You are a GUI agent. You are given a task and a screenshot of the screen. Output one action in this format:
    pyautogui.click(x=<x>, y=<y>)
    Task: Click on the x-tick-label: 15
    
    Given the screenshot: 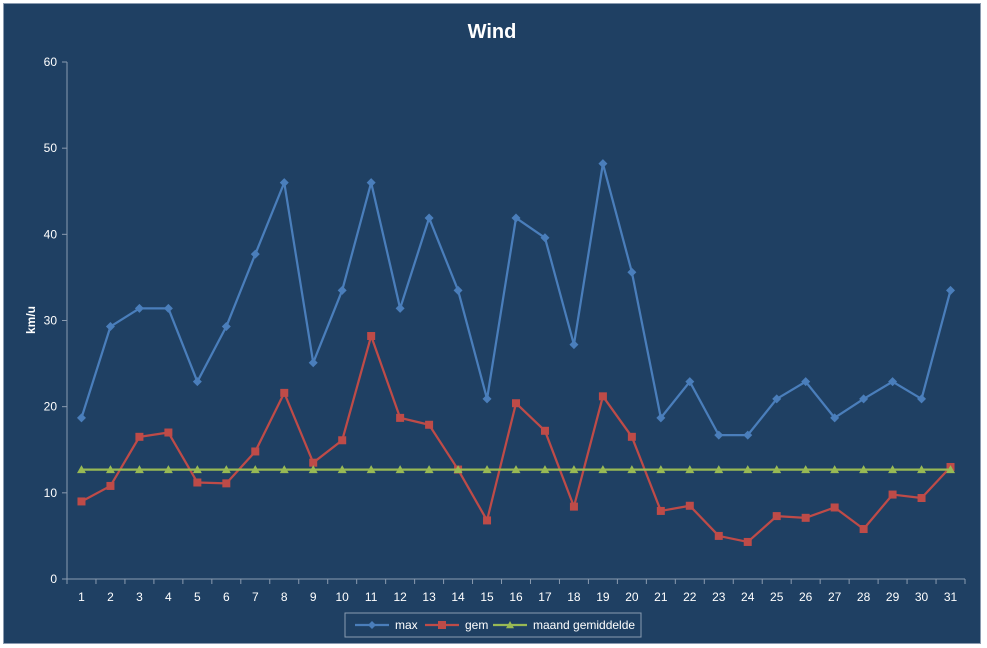 What is the action you would take?
    pyautogui.click(x=487, y=597)
    